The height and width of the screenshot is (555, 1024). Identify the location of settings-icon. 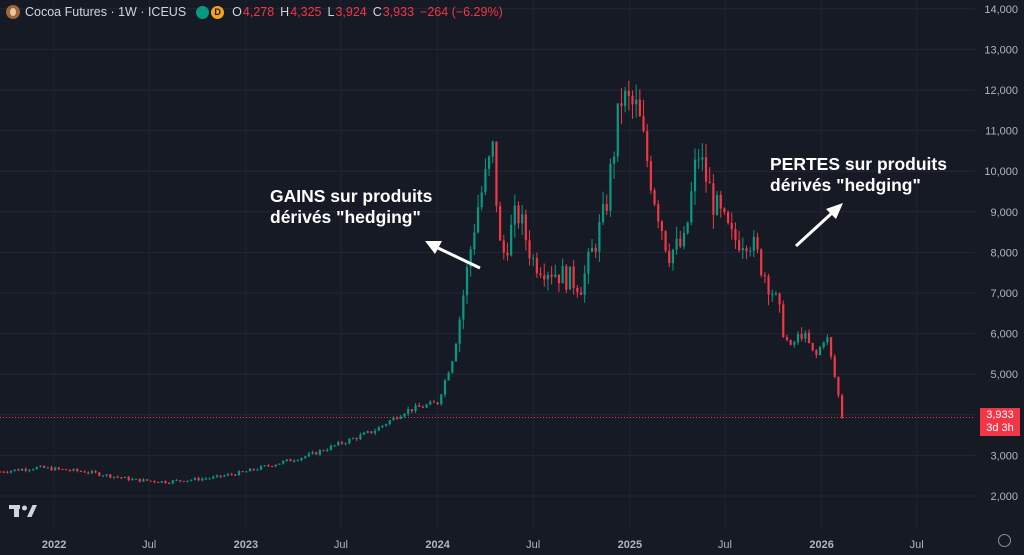
(1004, 540).